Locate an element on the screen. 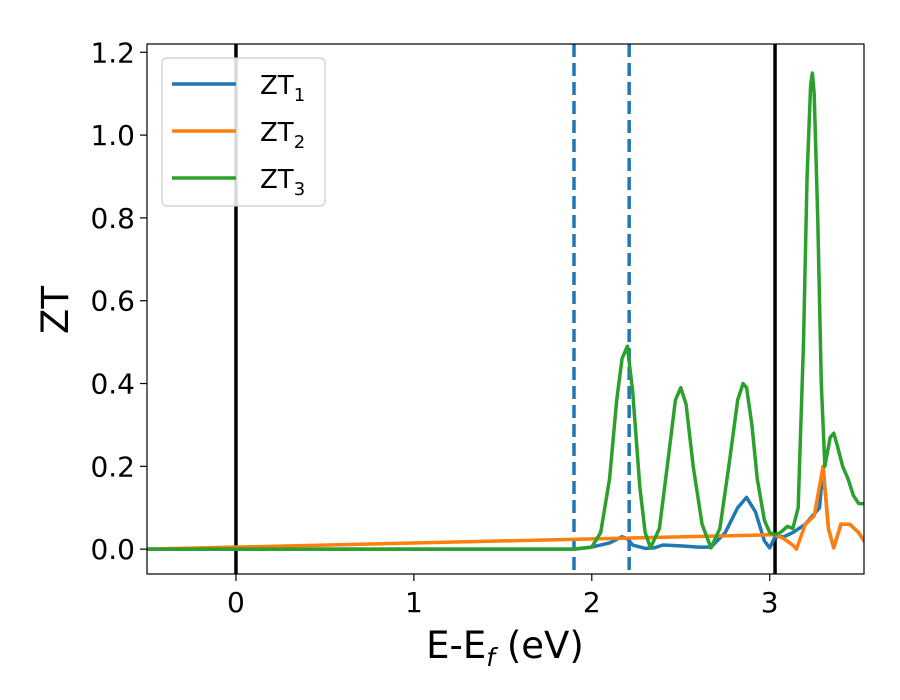  y-tick-label: 0.0 is located at coordinates (112, 549).